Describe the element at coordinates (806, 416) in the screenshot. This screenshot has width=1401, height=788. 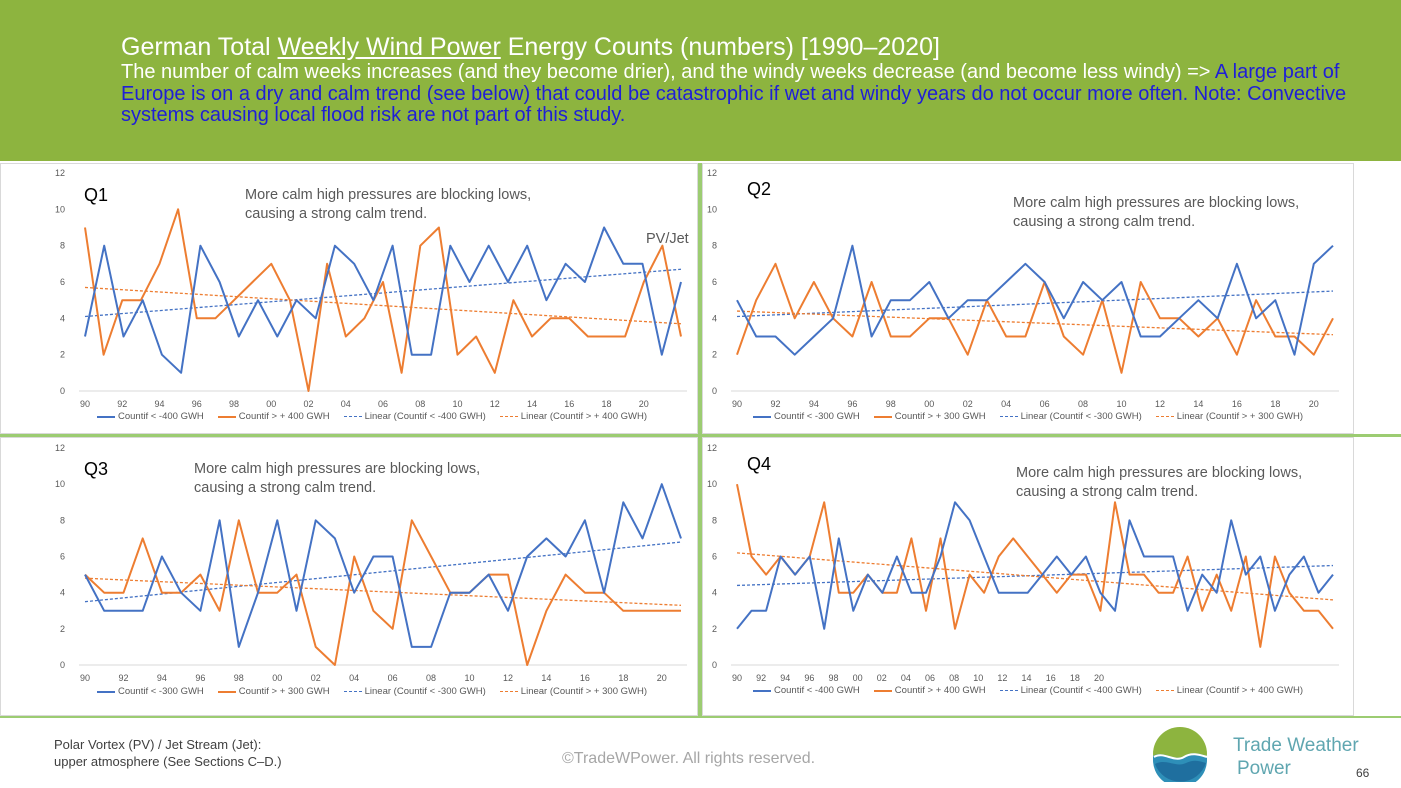
I see `legend-item: Countif < -300 GWH` at that location.